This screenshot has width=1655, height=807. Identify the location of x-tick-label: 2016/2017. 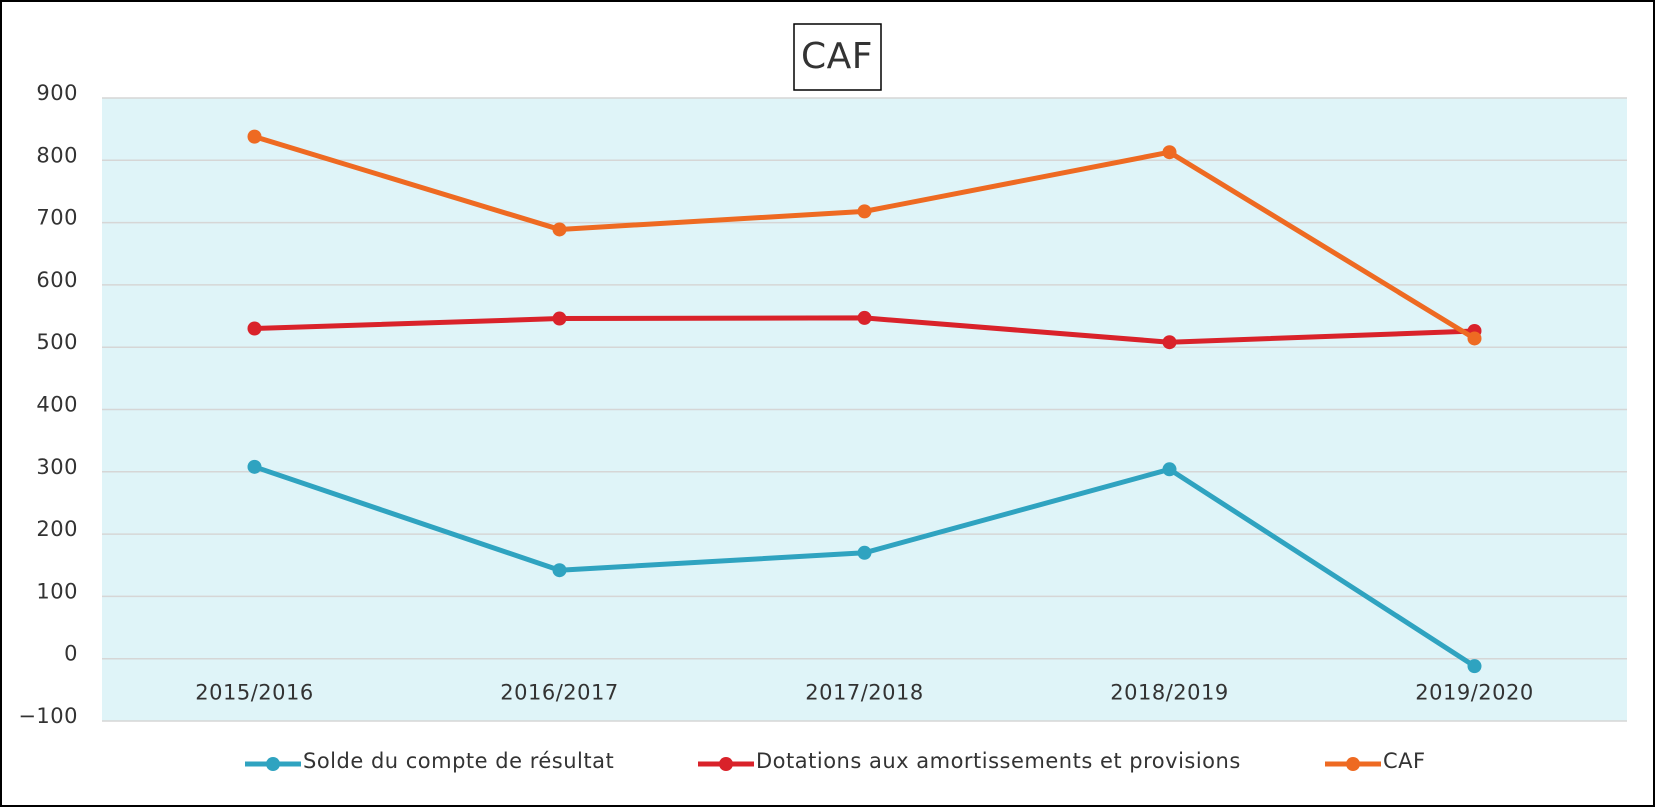
(559, 693).